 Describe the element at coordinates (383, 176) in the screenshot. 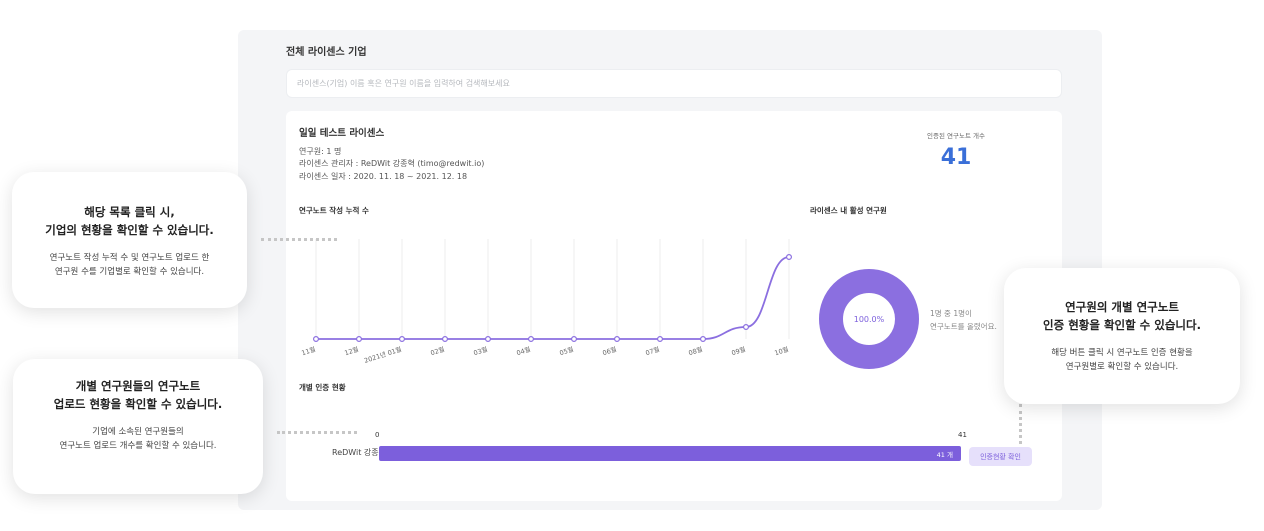

I see `license-period: 라이센스 일자 : 2020. 11. 18 ~ 2021. 12. 18` at that location.